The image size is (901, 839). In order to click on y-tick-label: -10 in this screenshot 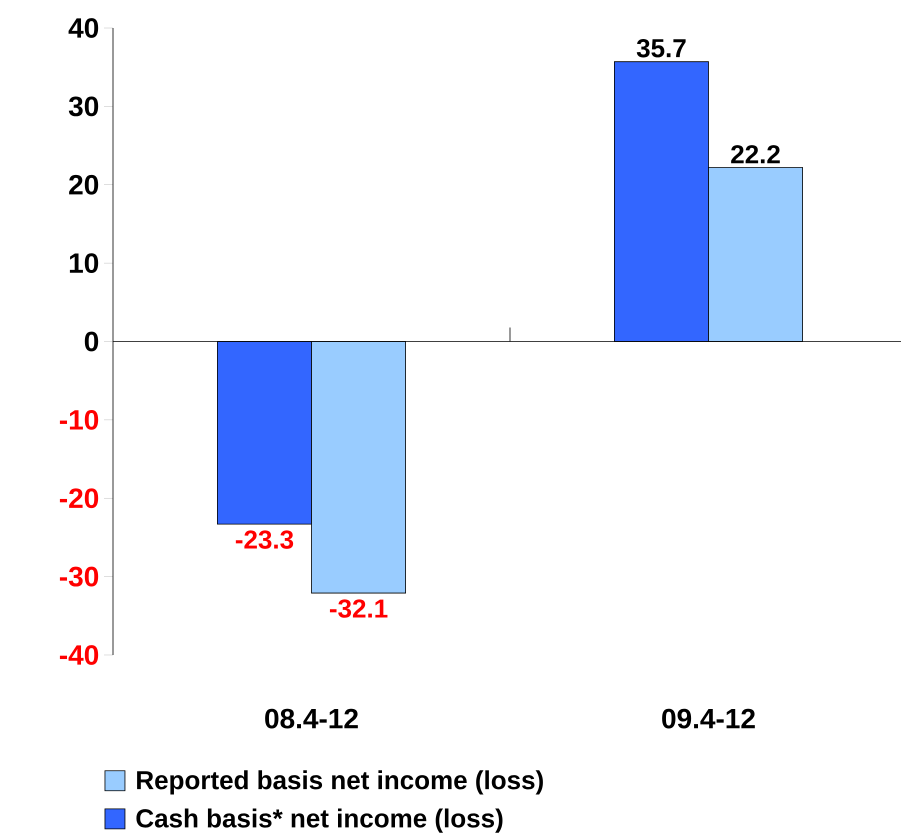, I will do `click(79, 420)`.